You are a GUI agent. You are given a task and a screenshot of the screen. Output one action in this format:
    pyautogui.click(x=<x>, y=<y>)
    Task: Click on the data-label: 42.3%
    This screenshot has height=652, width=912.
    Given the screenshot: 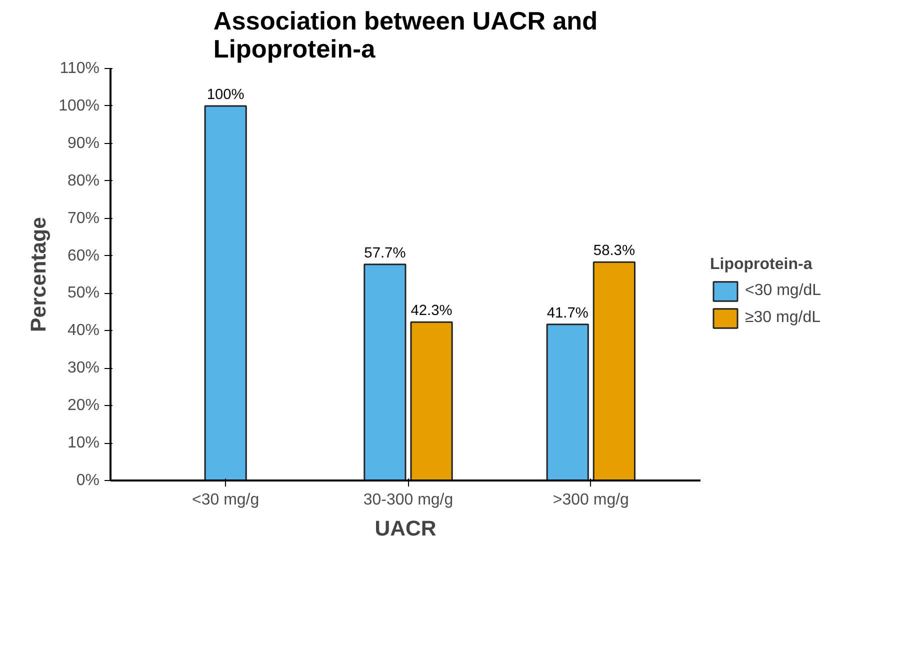 What is the action you would take?
    pyautogui.click(x=431, y=311)
    